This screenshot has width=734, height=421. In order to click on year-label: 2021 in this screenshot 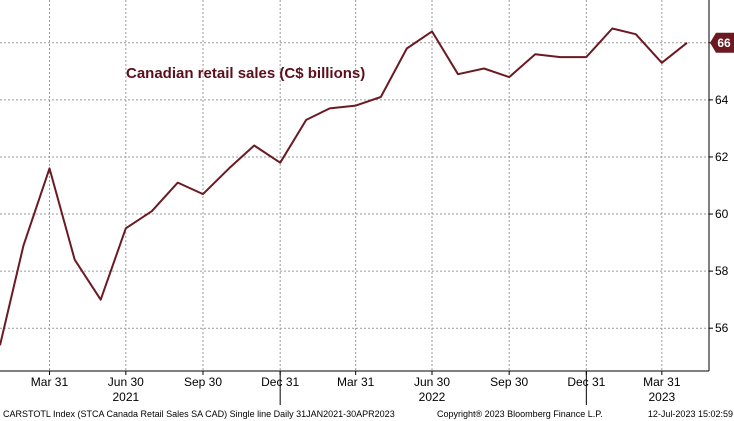, I will do `click(125, 397)`.